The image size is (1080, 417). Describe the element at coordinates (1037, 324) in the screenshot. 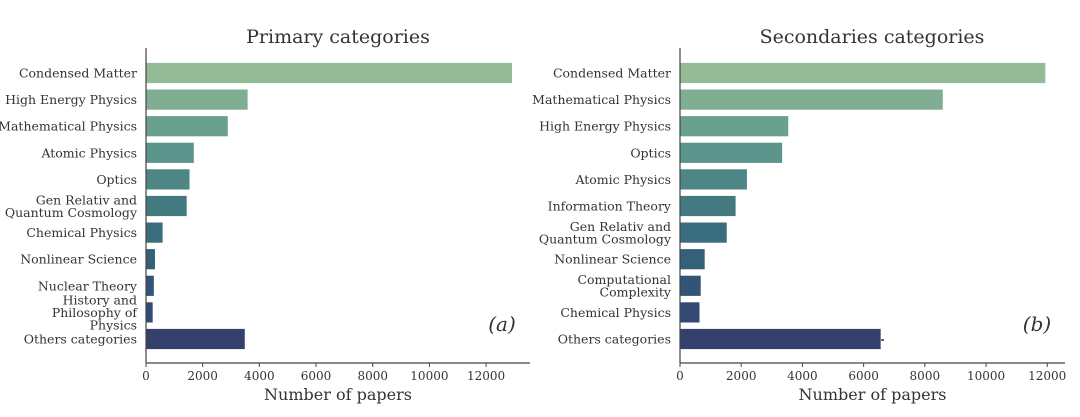

I see `panel-label: (b)` at that location.